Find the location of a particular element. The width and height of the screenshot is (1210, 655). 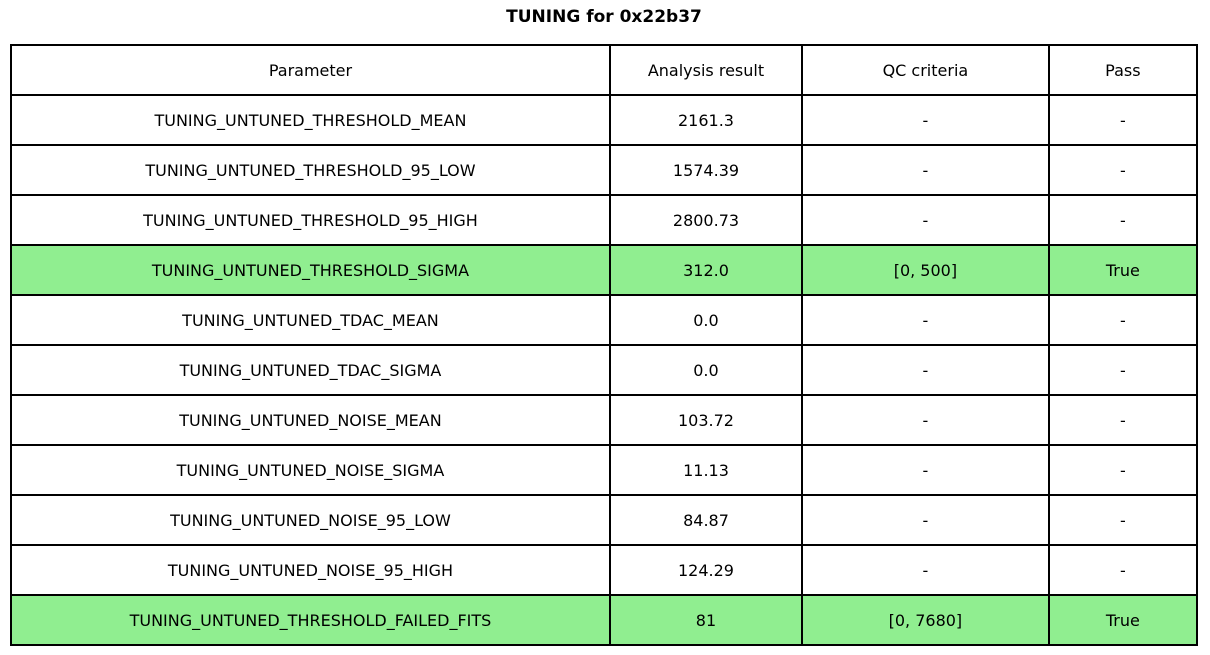

table-row: TUNING_UNTUNED_THRESHOLD_MEAN 2161.3- - is located at coordinates (604, 120).